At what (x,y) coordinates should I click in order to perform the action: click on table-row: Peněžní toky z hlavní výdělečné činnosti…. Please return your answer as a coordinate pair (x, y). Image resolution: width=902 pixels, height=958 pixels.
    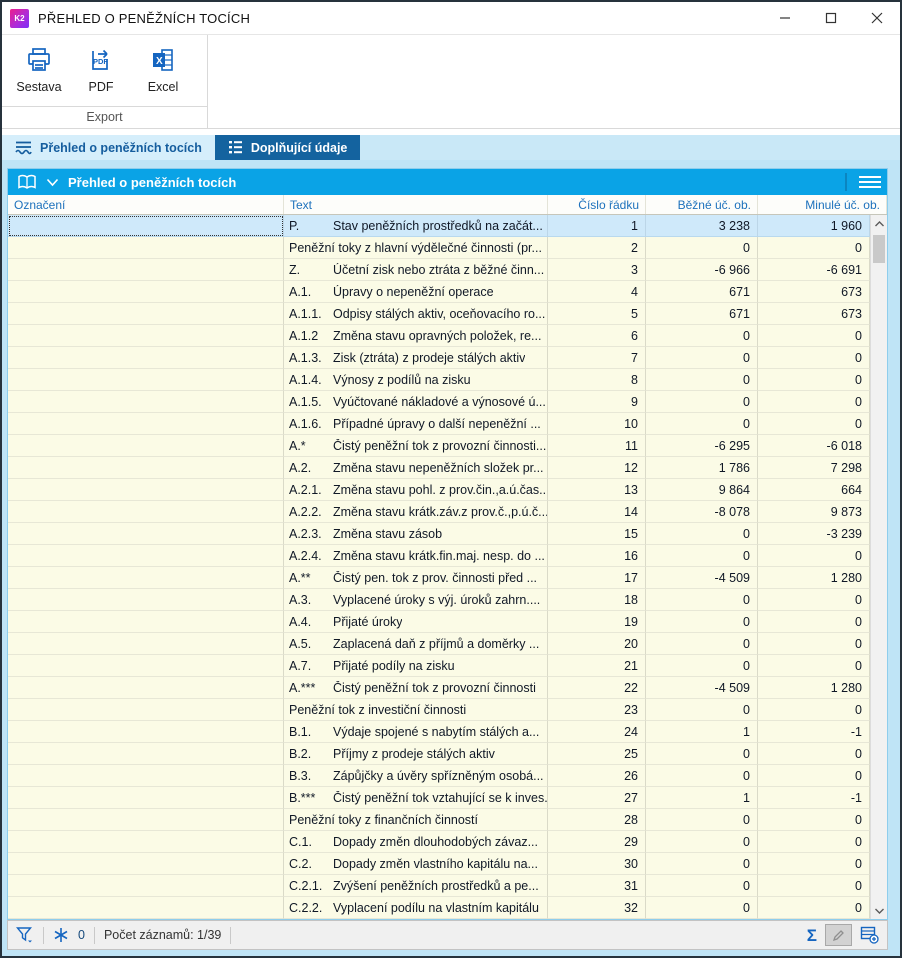
    Looking at the image, I should click on (439, 248).